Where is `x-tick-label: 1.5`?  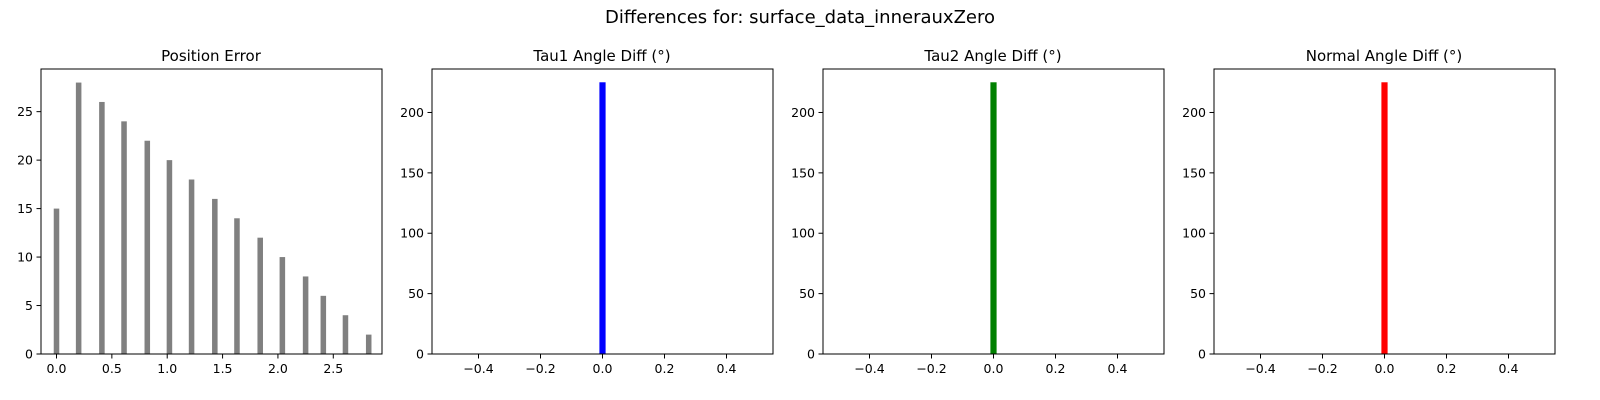
x-tick-label: 1.5 is located at coordinates (223, 368).